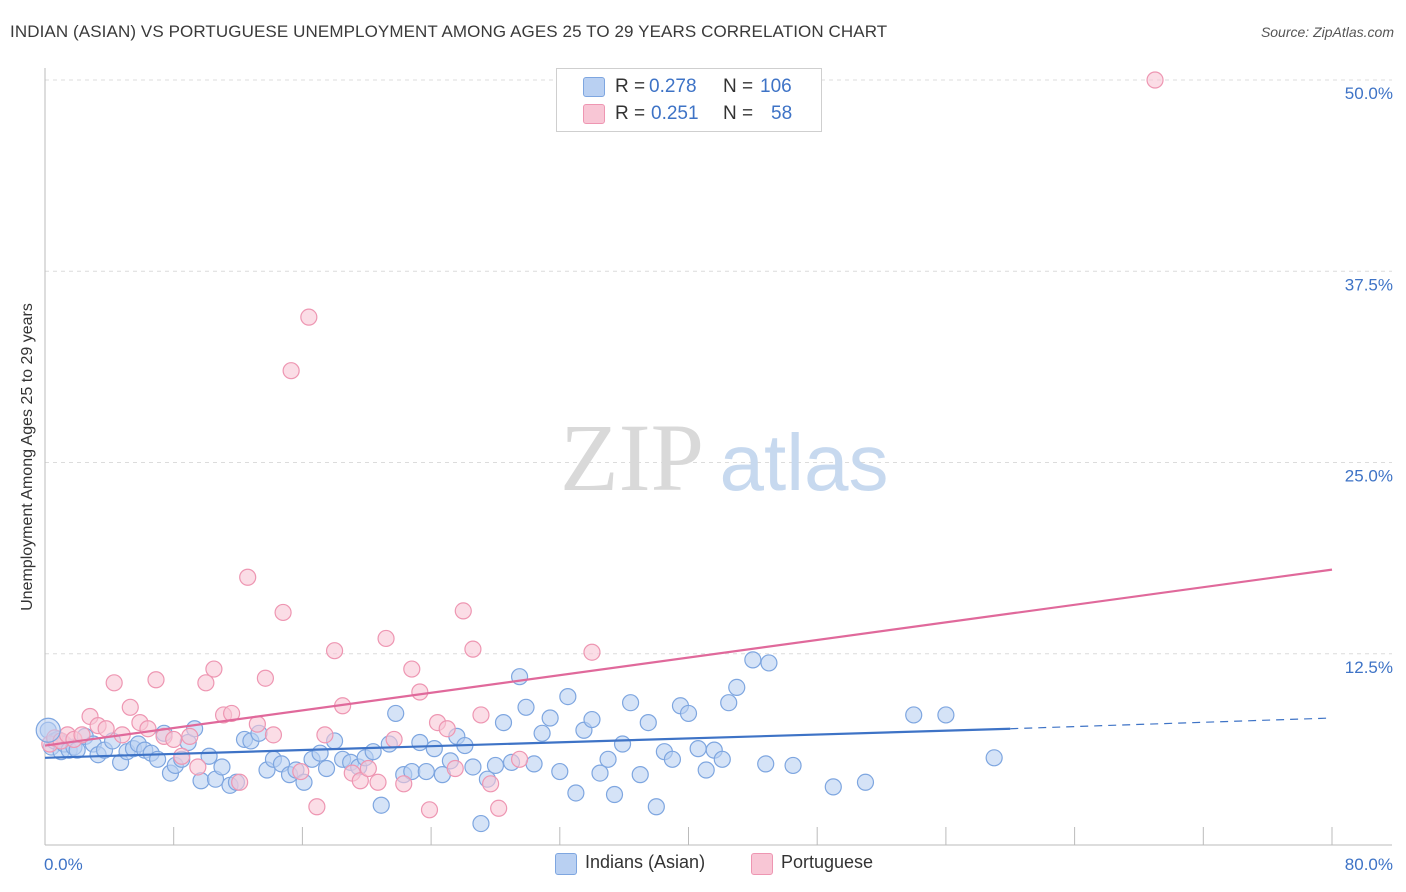 This screenshot has height=892, width=1406. What do you see at coordinates (1369, 667) in the screenshot?
I see `y-tick-label: 12.5%` at bounding box center [1369, 667].